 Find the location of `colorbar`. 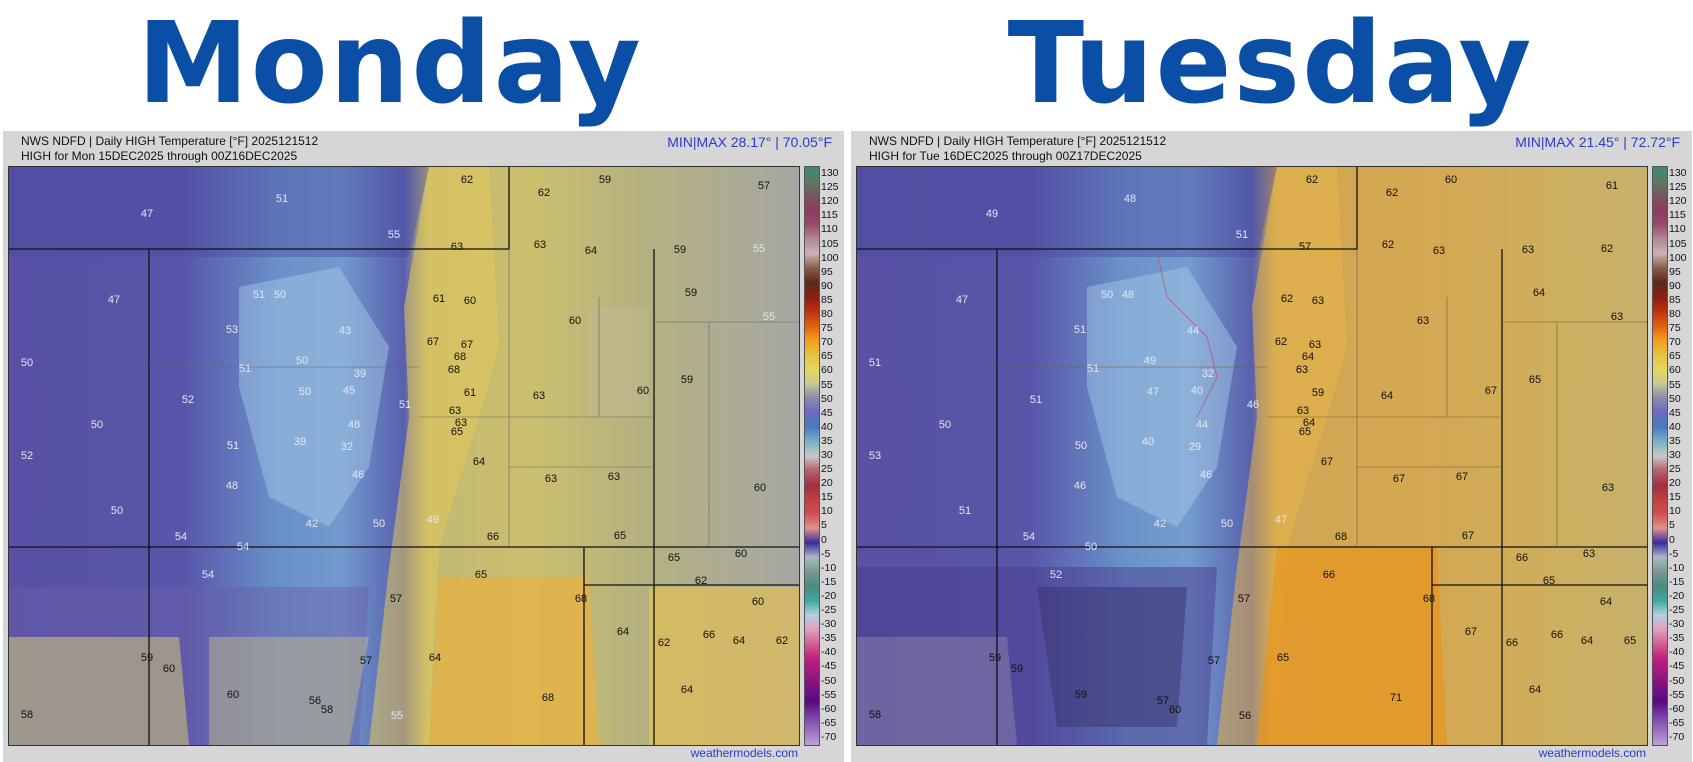

colorbar is located at coordinates (812, 456).